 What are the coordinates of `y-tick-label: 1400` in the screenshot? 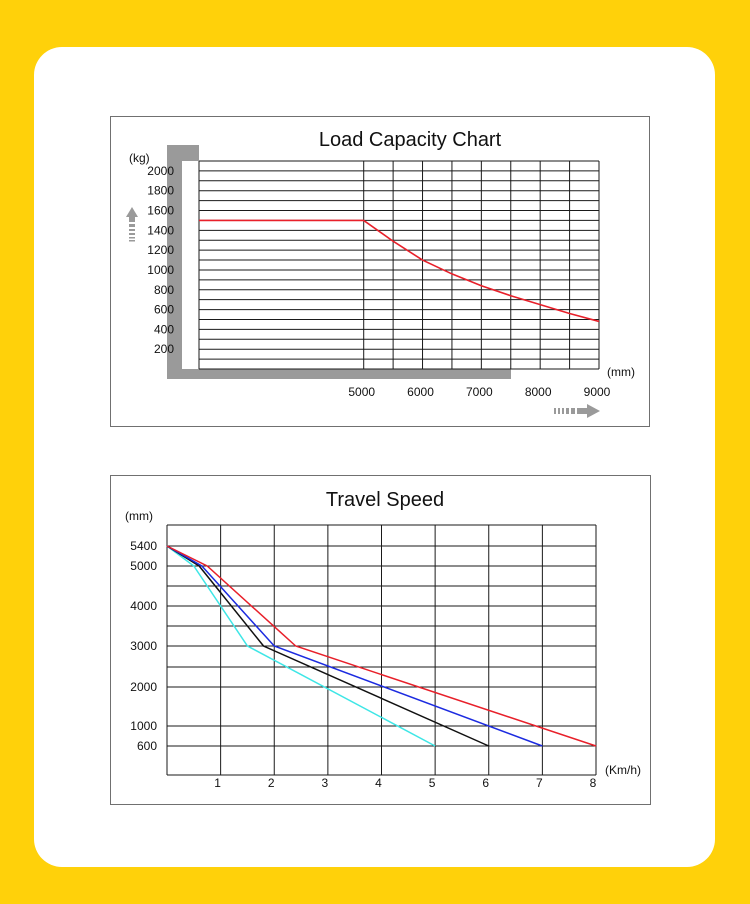 It's located at (160, 230).